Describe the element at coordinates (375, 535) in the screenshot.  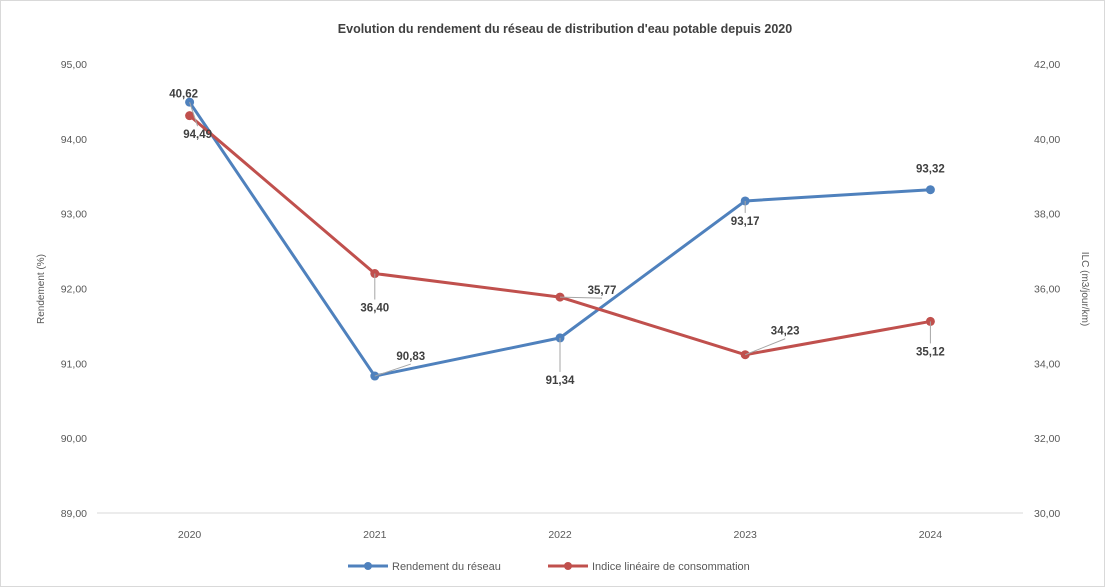
I see `x-tick-label: 2021` at that location.